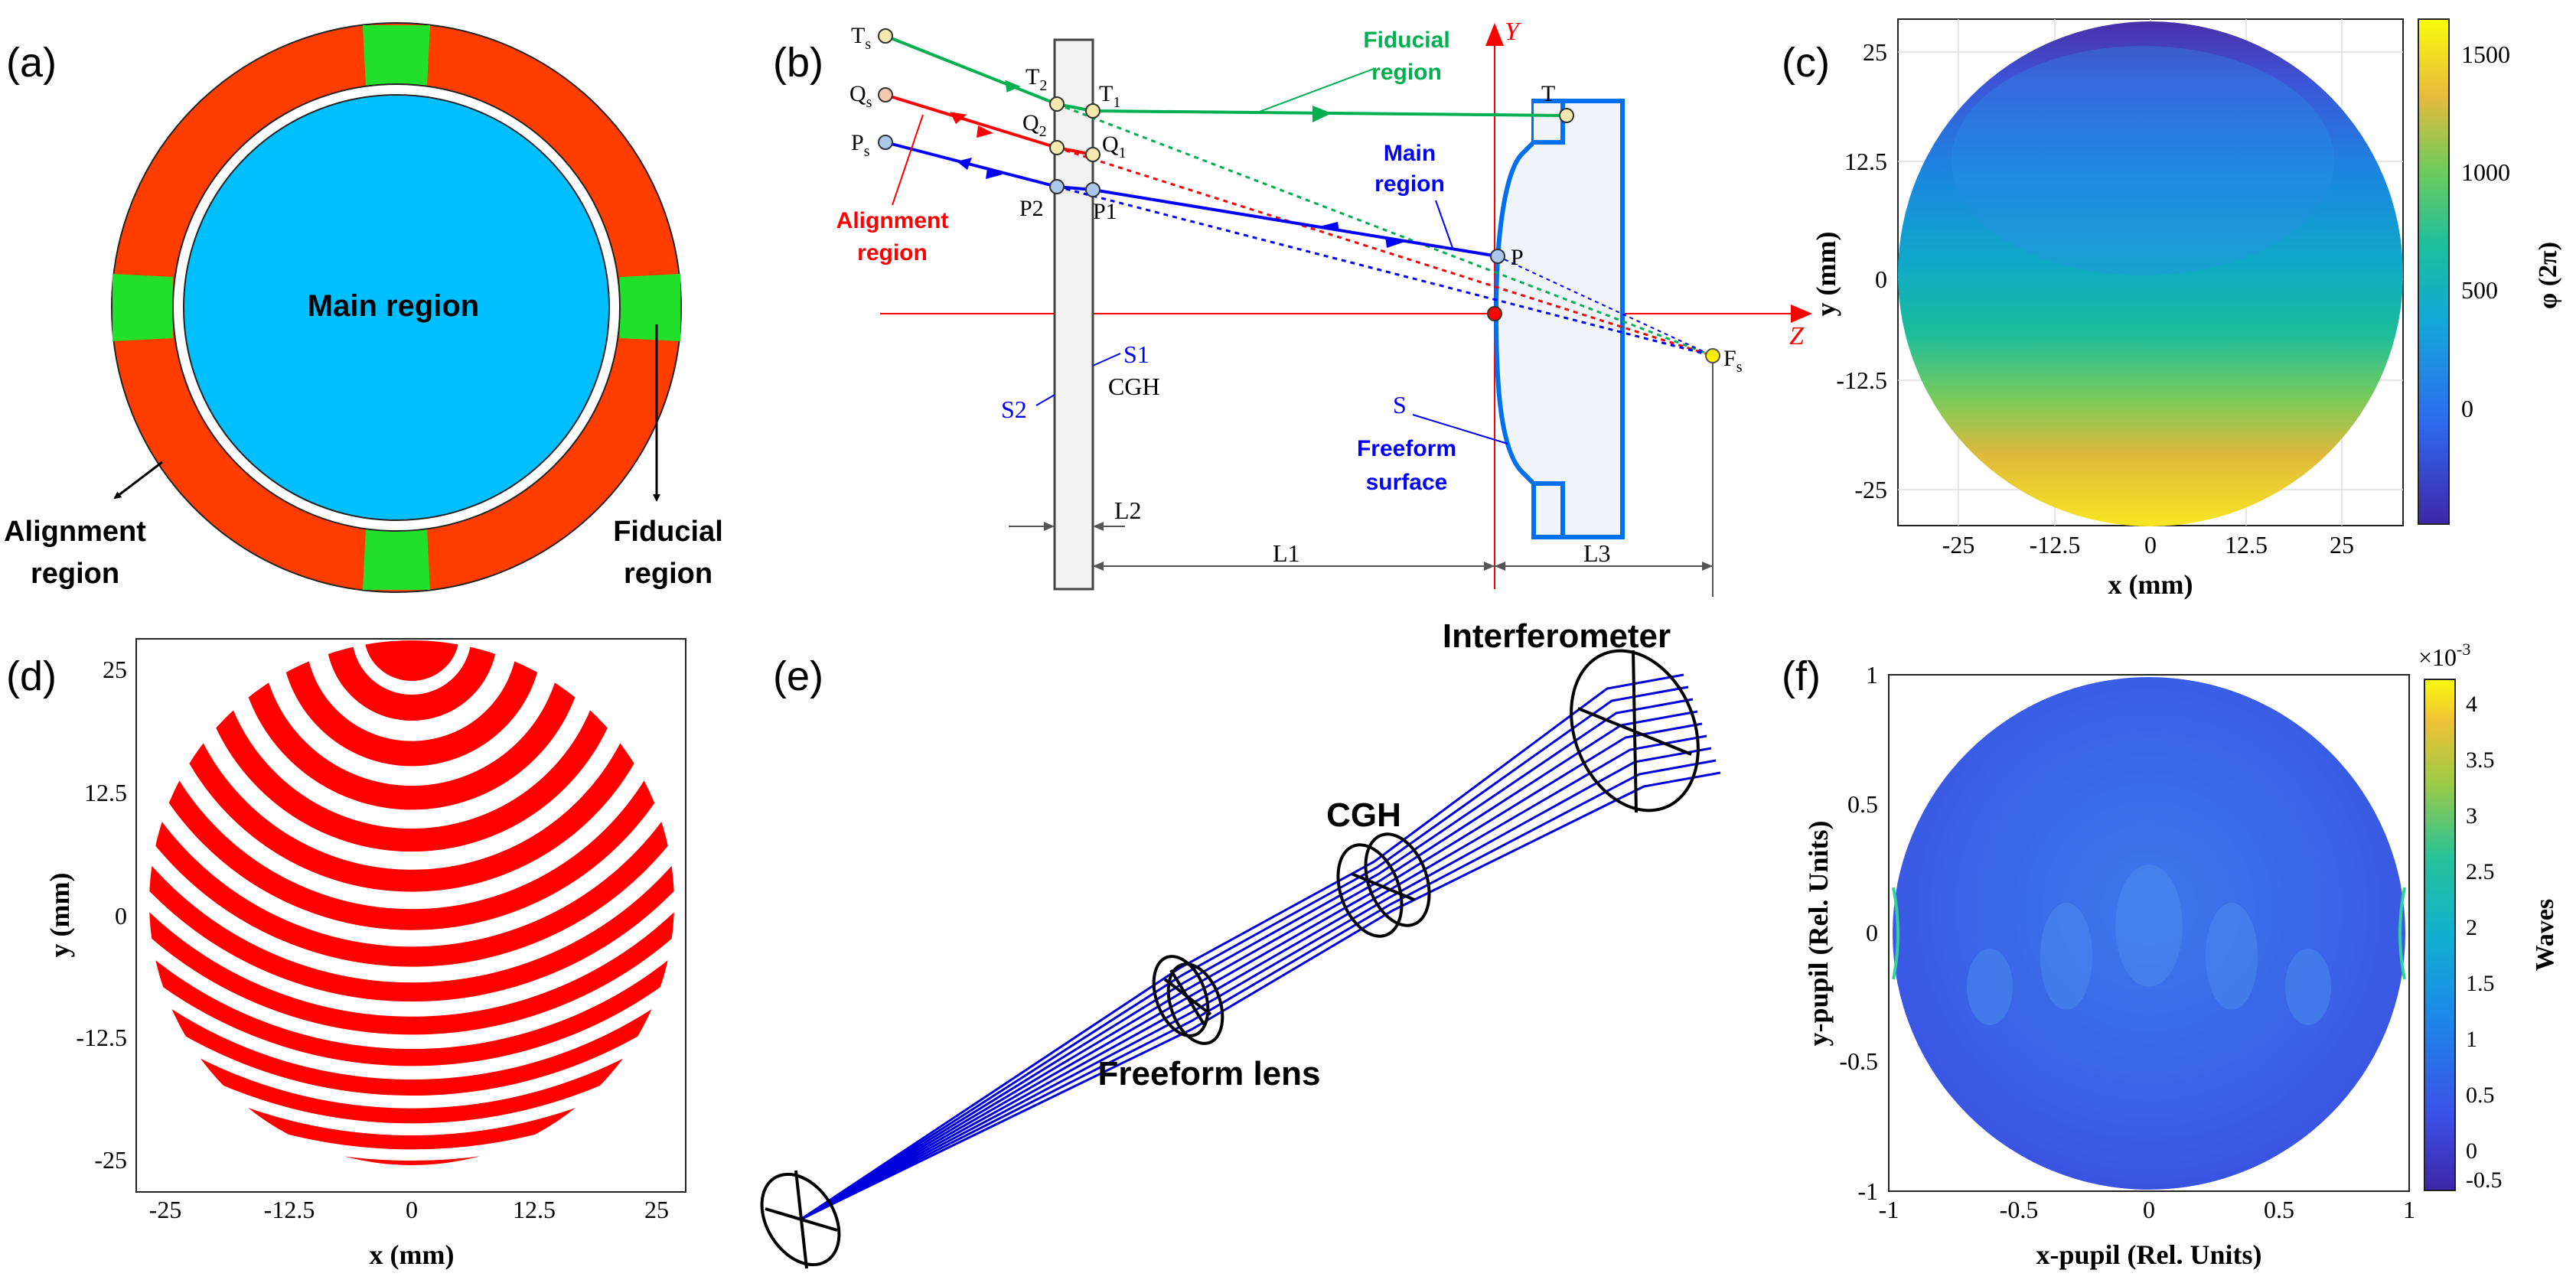 The width and height of the screenshot is (2576, 1283). What do you see at coordinates (1801, 313) in the screenshot?
I see `z-axis-arrow` at bounding box center [1801, 313].